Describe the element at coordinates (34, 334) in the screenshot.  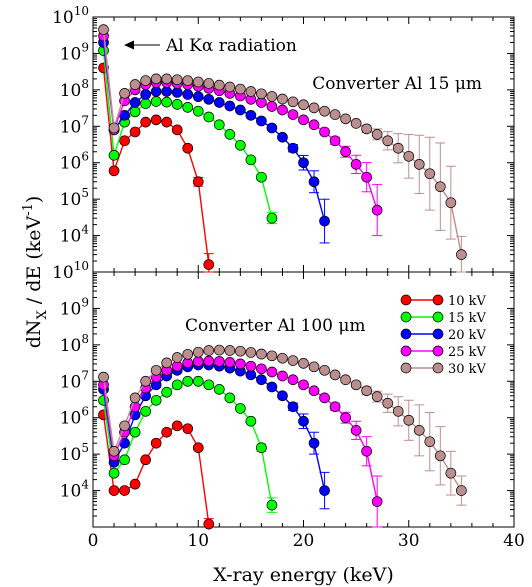
I see `y-axis-label-part: dN` at that location.